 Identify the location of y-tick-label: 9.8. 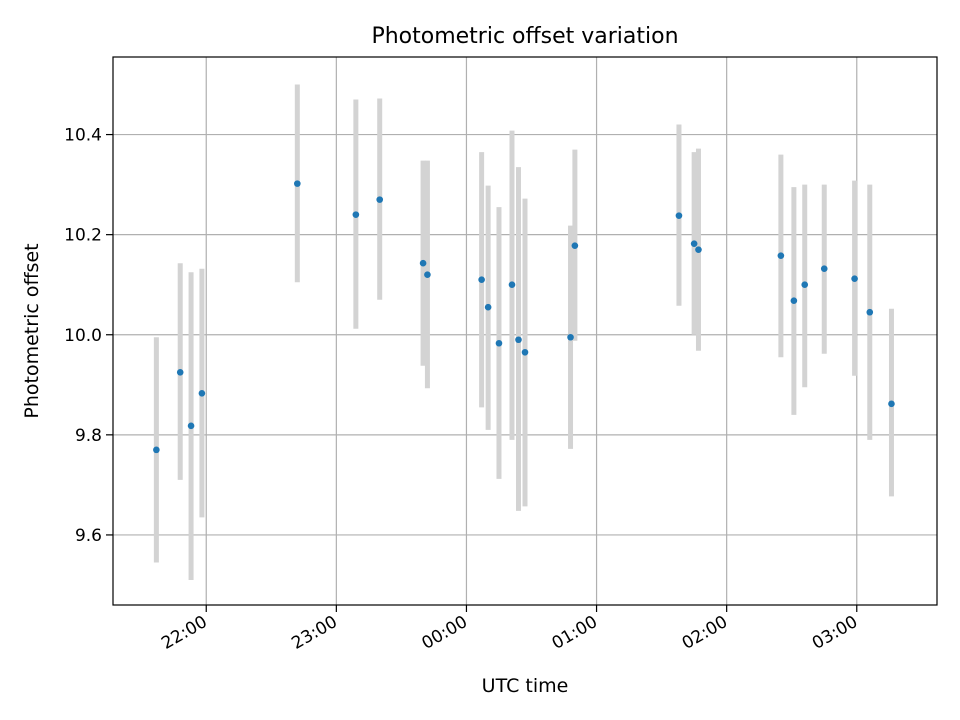
(88, 436).